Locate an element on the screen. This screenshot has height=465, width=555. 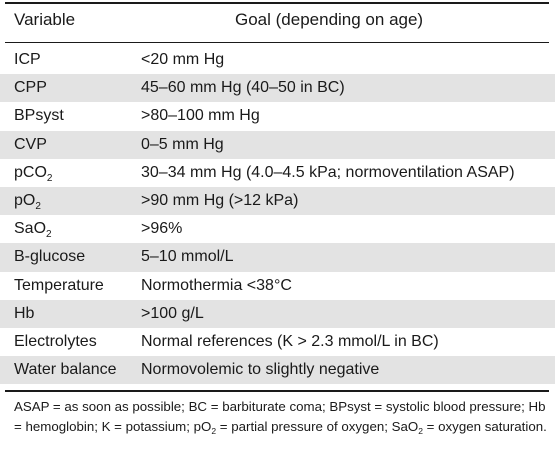
goal-cell: Normal references (K > 2.3 mmol/L in BC) is located at coordinates (290, 341).